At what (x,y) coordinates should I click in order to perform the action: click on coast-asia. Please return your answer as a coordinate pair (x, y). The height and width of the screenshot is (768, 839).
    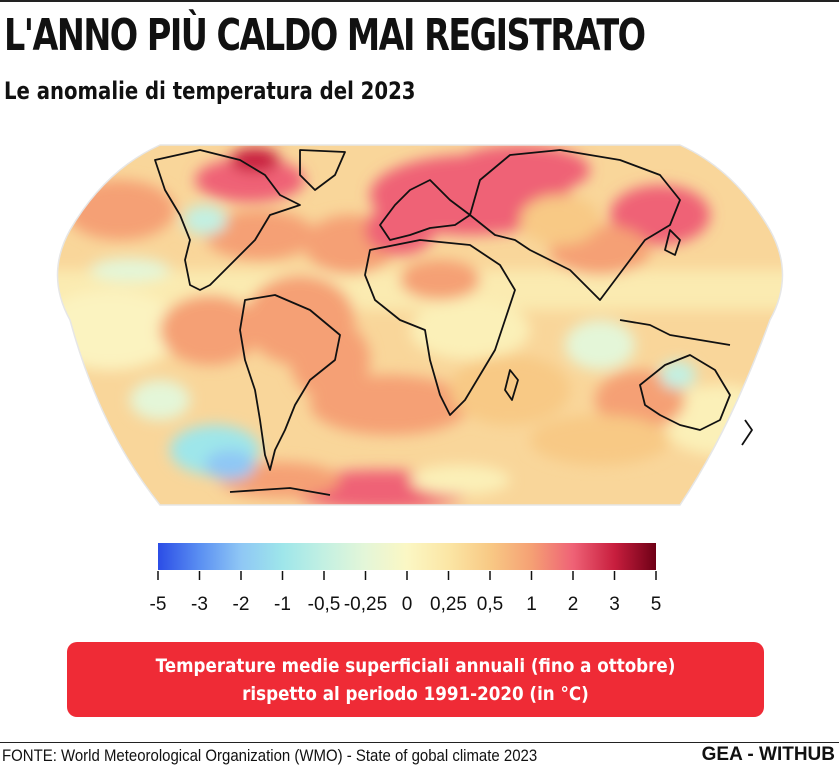
    Looking at the image, I should click on (575, 225).